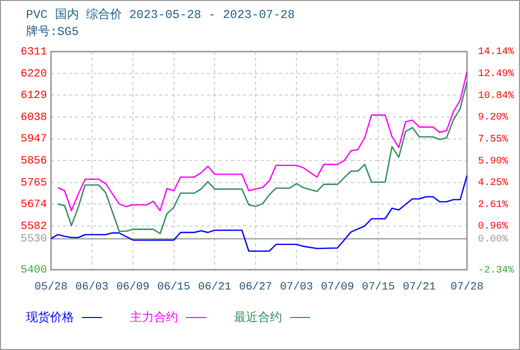 Image resolution: width=520 pixels, height=350 pixels. I want to click on y-tick-label: 6311, so click(34, 52).